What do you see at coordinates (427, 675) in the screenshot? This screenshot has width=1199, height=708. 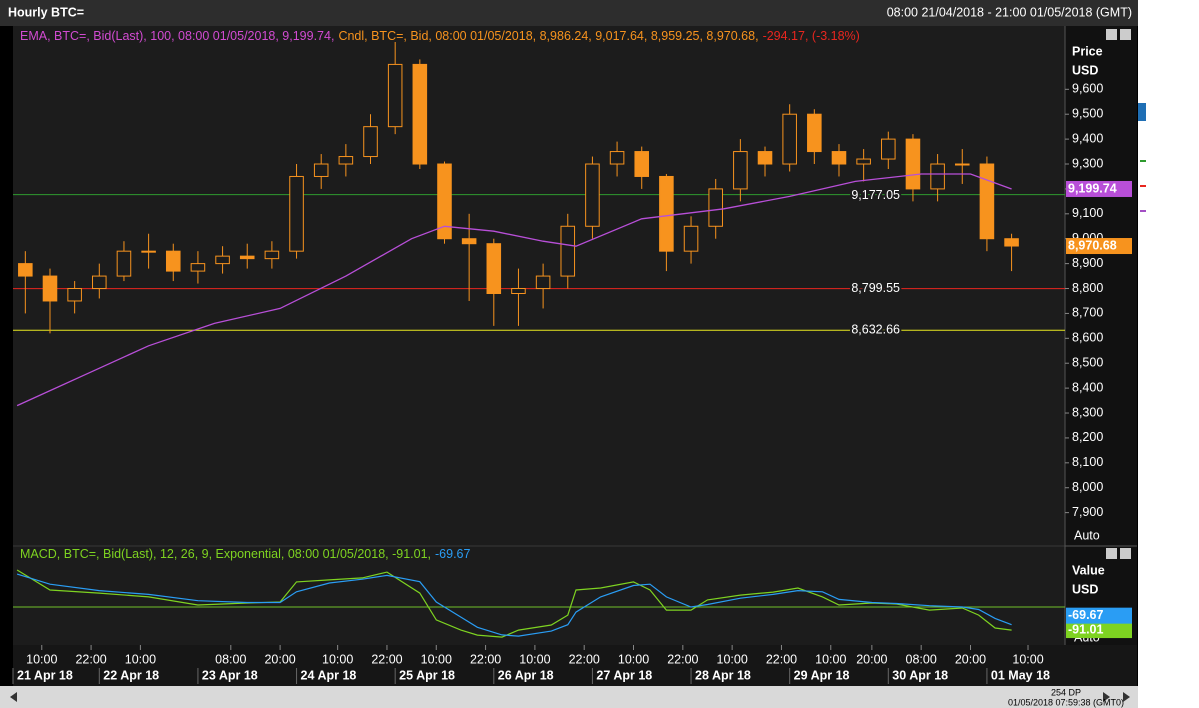 I see `date-label: 25 Apr 18` at bounding box center [427, 675].